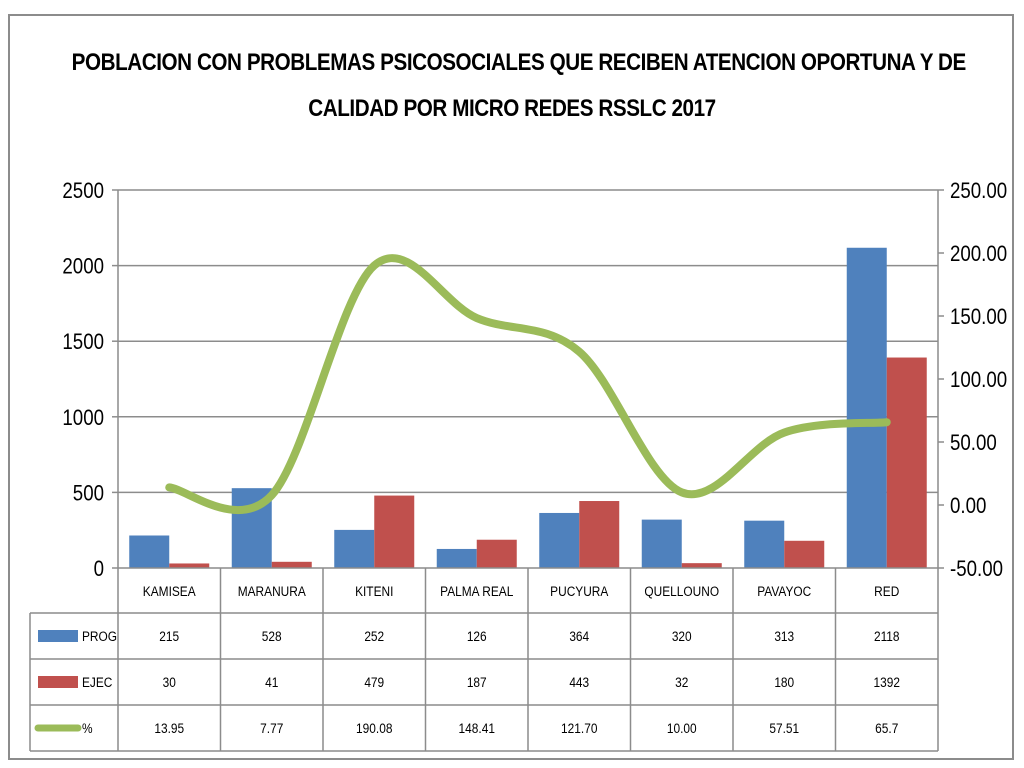 This screenshot has height=768, width=1024. I want to click on legend-key-ejec, so click(58, 682).